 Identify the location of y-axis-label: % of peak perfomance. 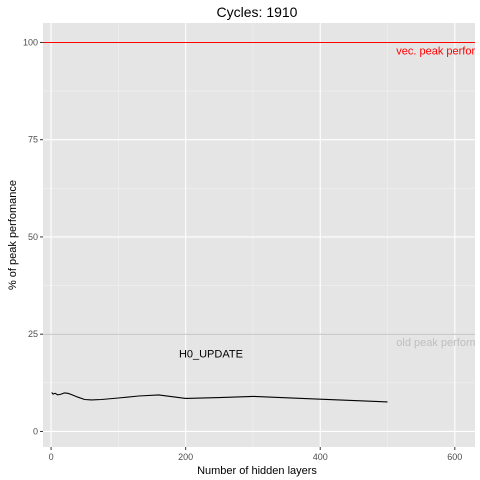
(13, 235).